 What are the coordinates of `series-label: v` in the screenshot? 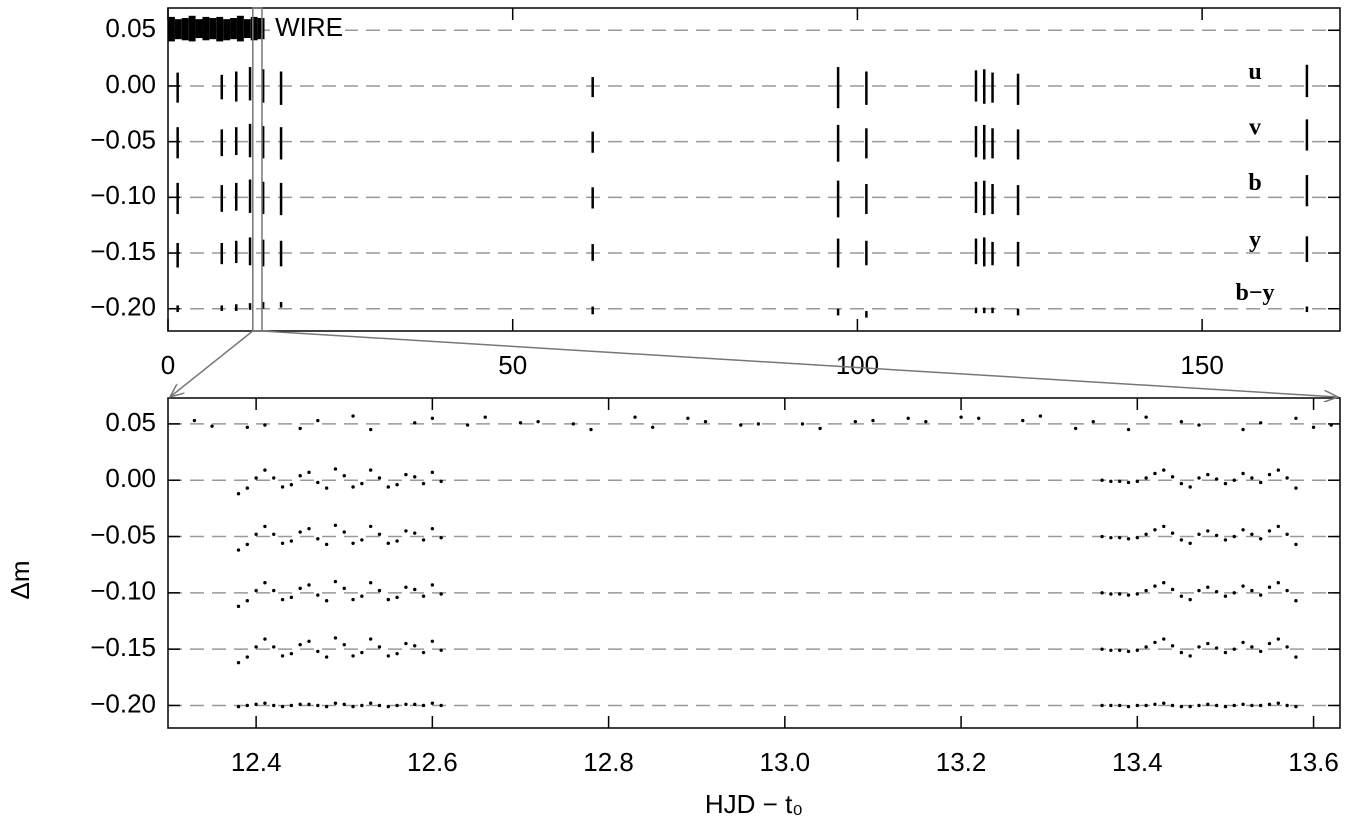 It's located at (1255, 127).